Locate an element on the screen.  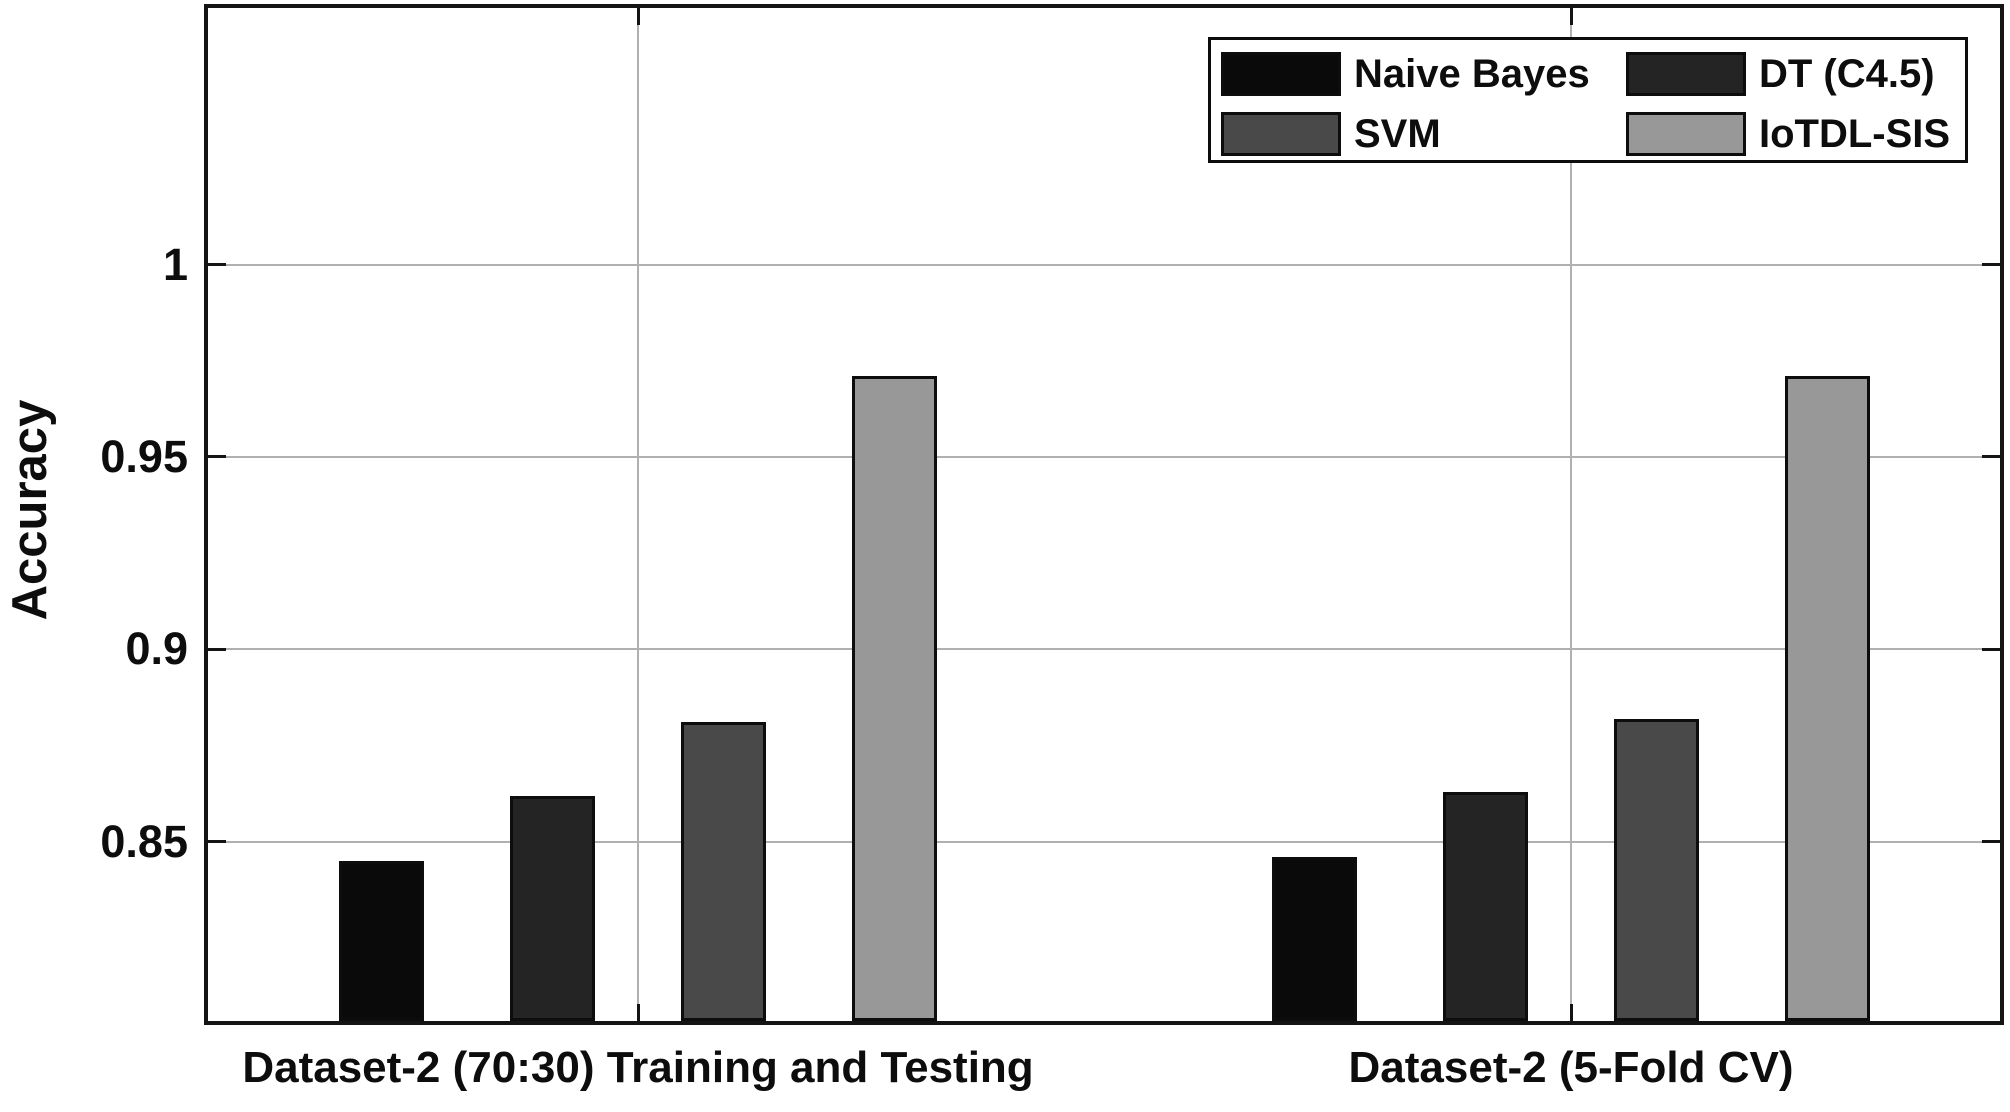
legend-label: SVM is located at coordinates (1397, 134).